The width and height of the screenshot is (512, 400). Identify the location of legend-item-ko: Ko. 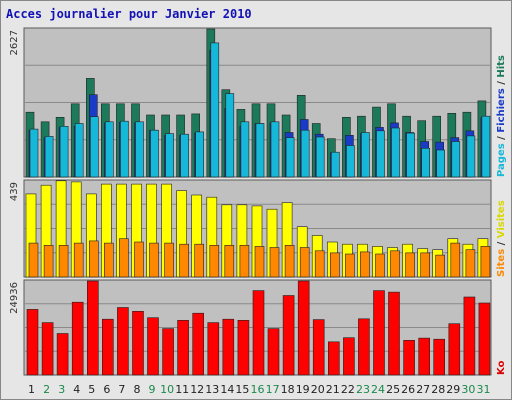
(501, 367).